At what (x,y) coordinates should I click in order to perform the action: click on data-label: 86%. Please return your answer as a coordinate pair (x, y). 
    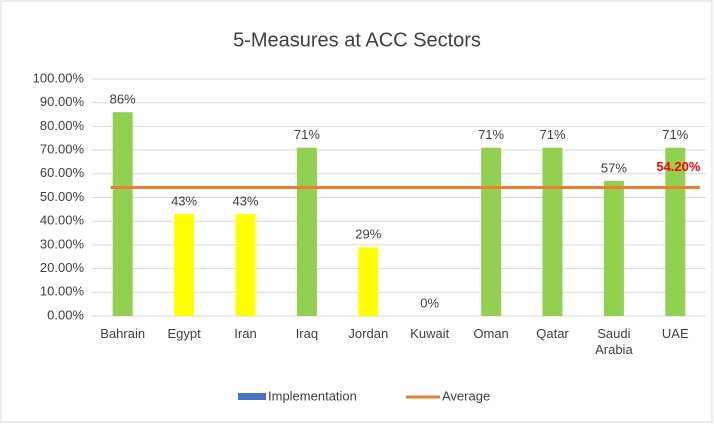
    Looking at the image, I should click on (123, 99).